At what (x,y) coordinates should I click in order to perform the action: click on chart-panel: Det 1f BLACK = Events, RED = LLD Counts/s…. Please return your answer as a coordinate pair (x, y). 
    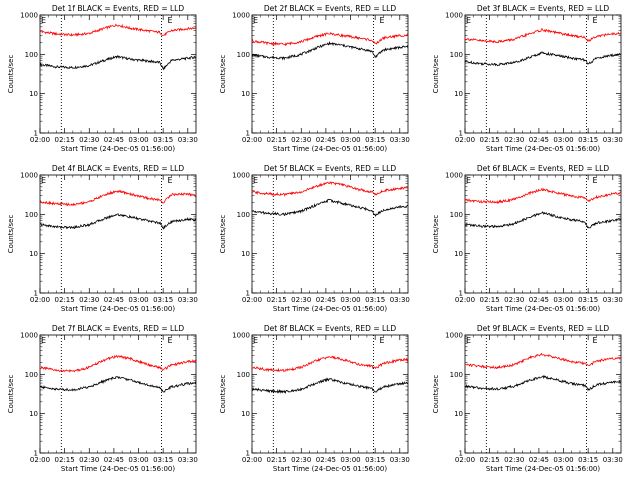
    Looking at the image, I should click on (102, 78).